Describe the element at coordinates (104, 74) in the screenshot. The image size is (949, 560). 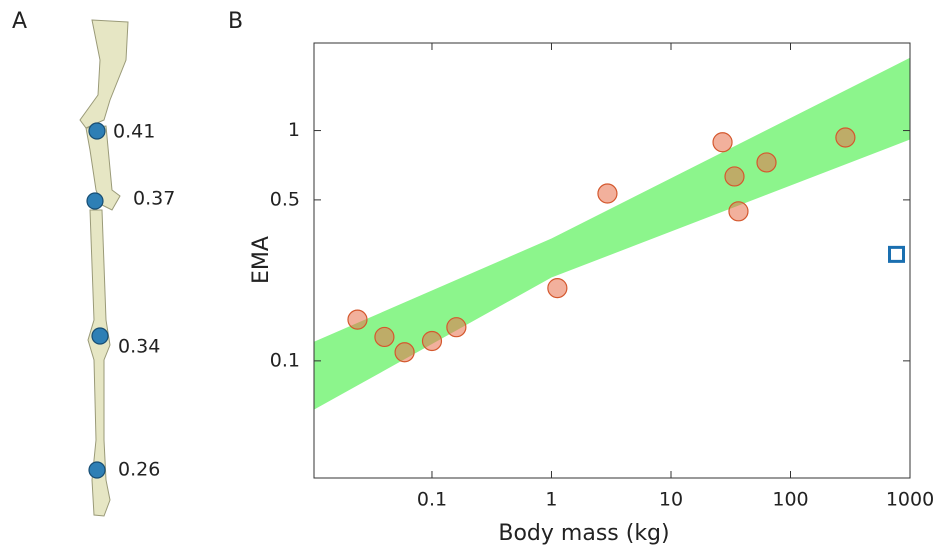
I see `bone-upper` at that location.